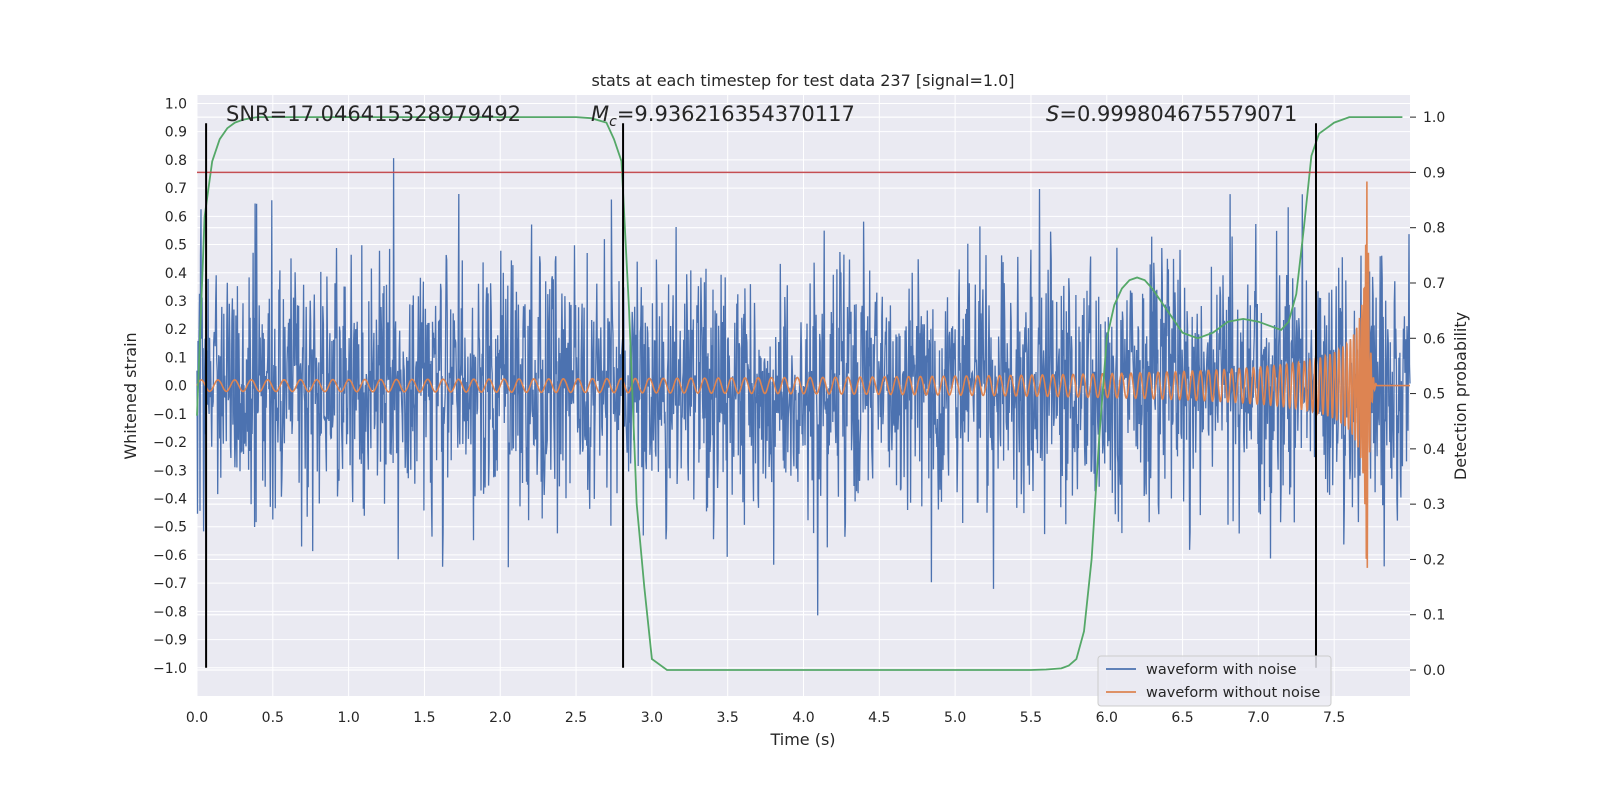 The height and width of the screenshot is (800, 1600). Describe the element at coordinates (1233, 693) in the screenshot. I see `legend-label-clean: waveform without noise` at that location.